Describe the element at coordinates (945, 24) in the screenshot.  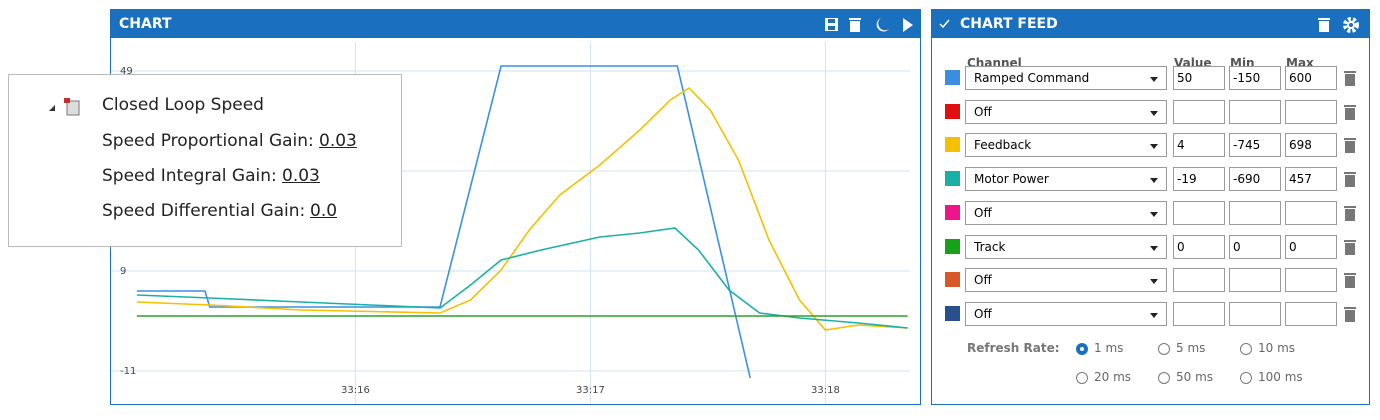
I see `collapse-icon` at that location.